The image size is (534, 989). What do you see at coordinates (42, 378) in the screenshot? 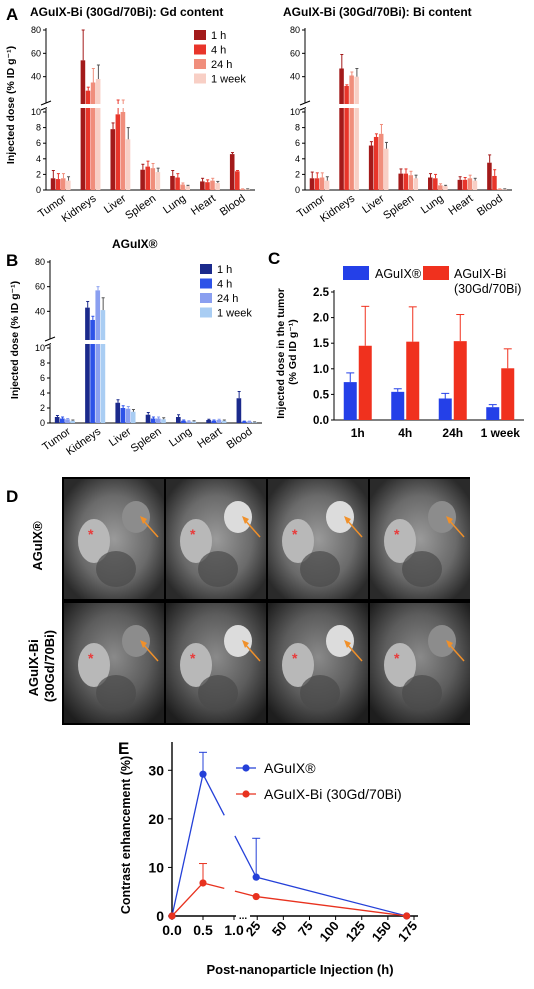
I see `chart-b-ytick-label: 6` at bounding box center [42, 378].